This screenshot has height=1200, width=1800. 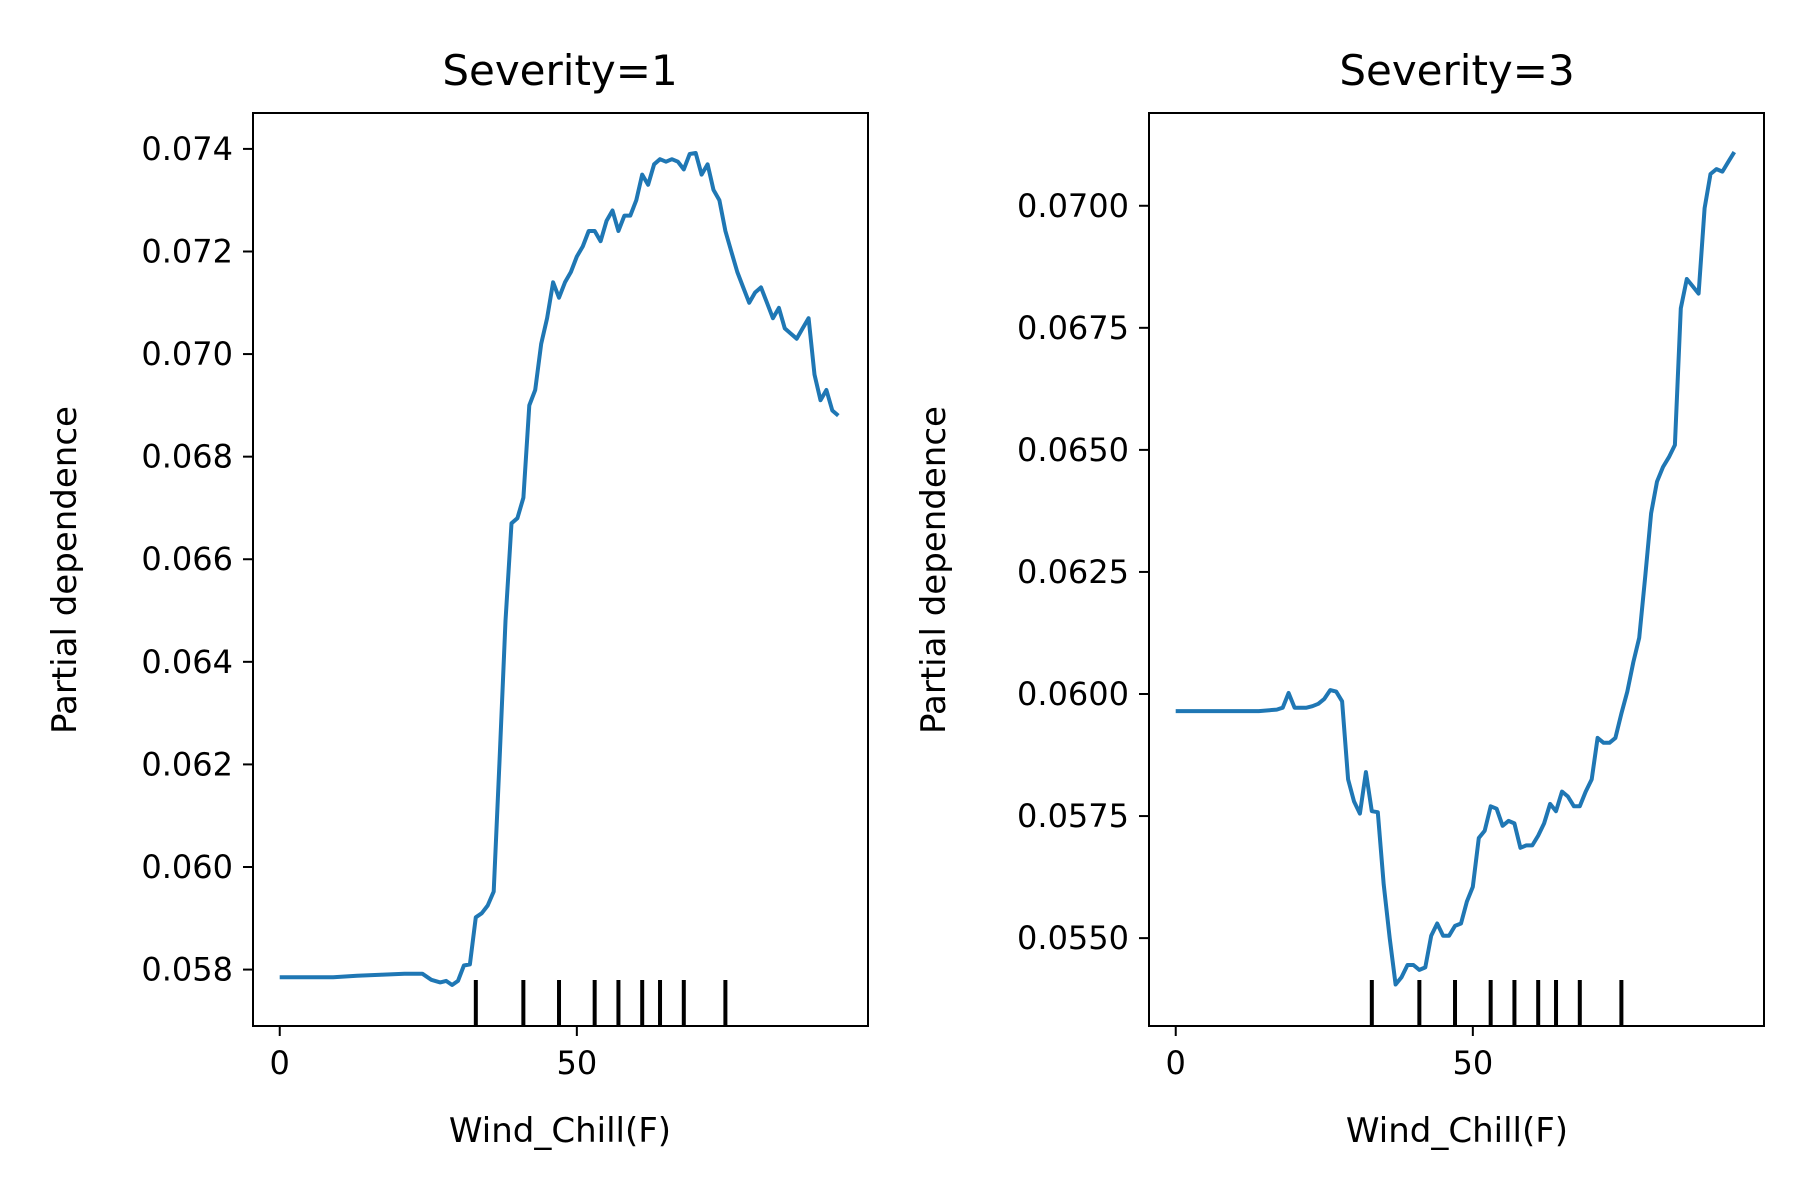 I want to click on y-tick-label: 0.0575, so click(x=1073, y=816).